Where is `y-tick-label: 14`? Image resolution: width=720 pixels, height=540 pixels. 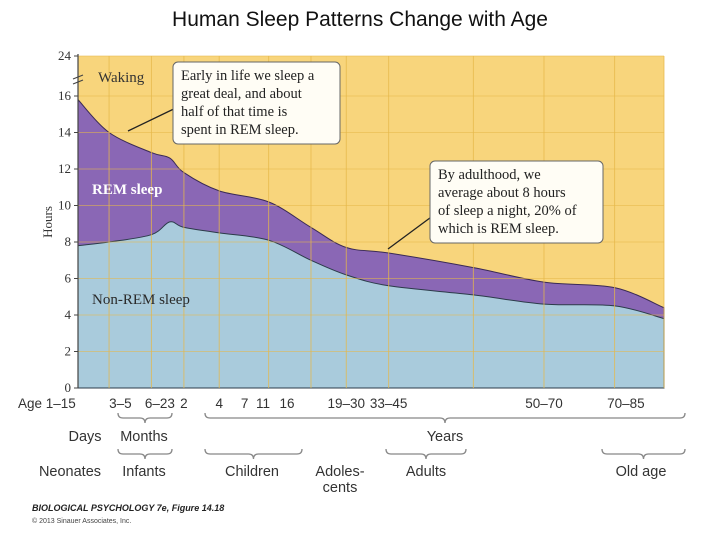 y-tick-label: 14 is located at coordinates (65, 132).